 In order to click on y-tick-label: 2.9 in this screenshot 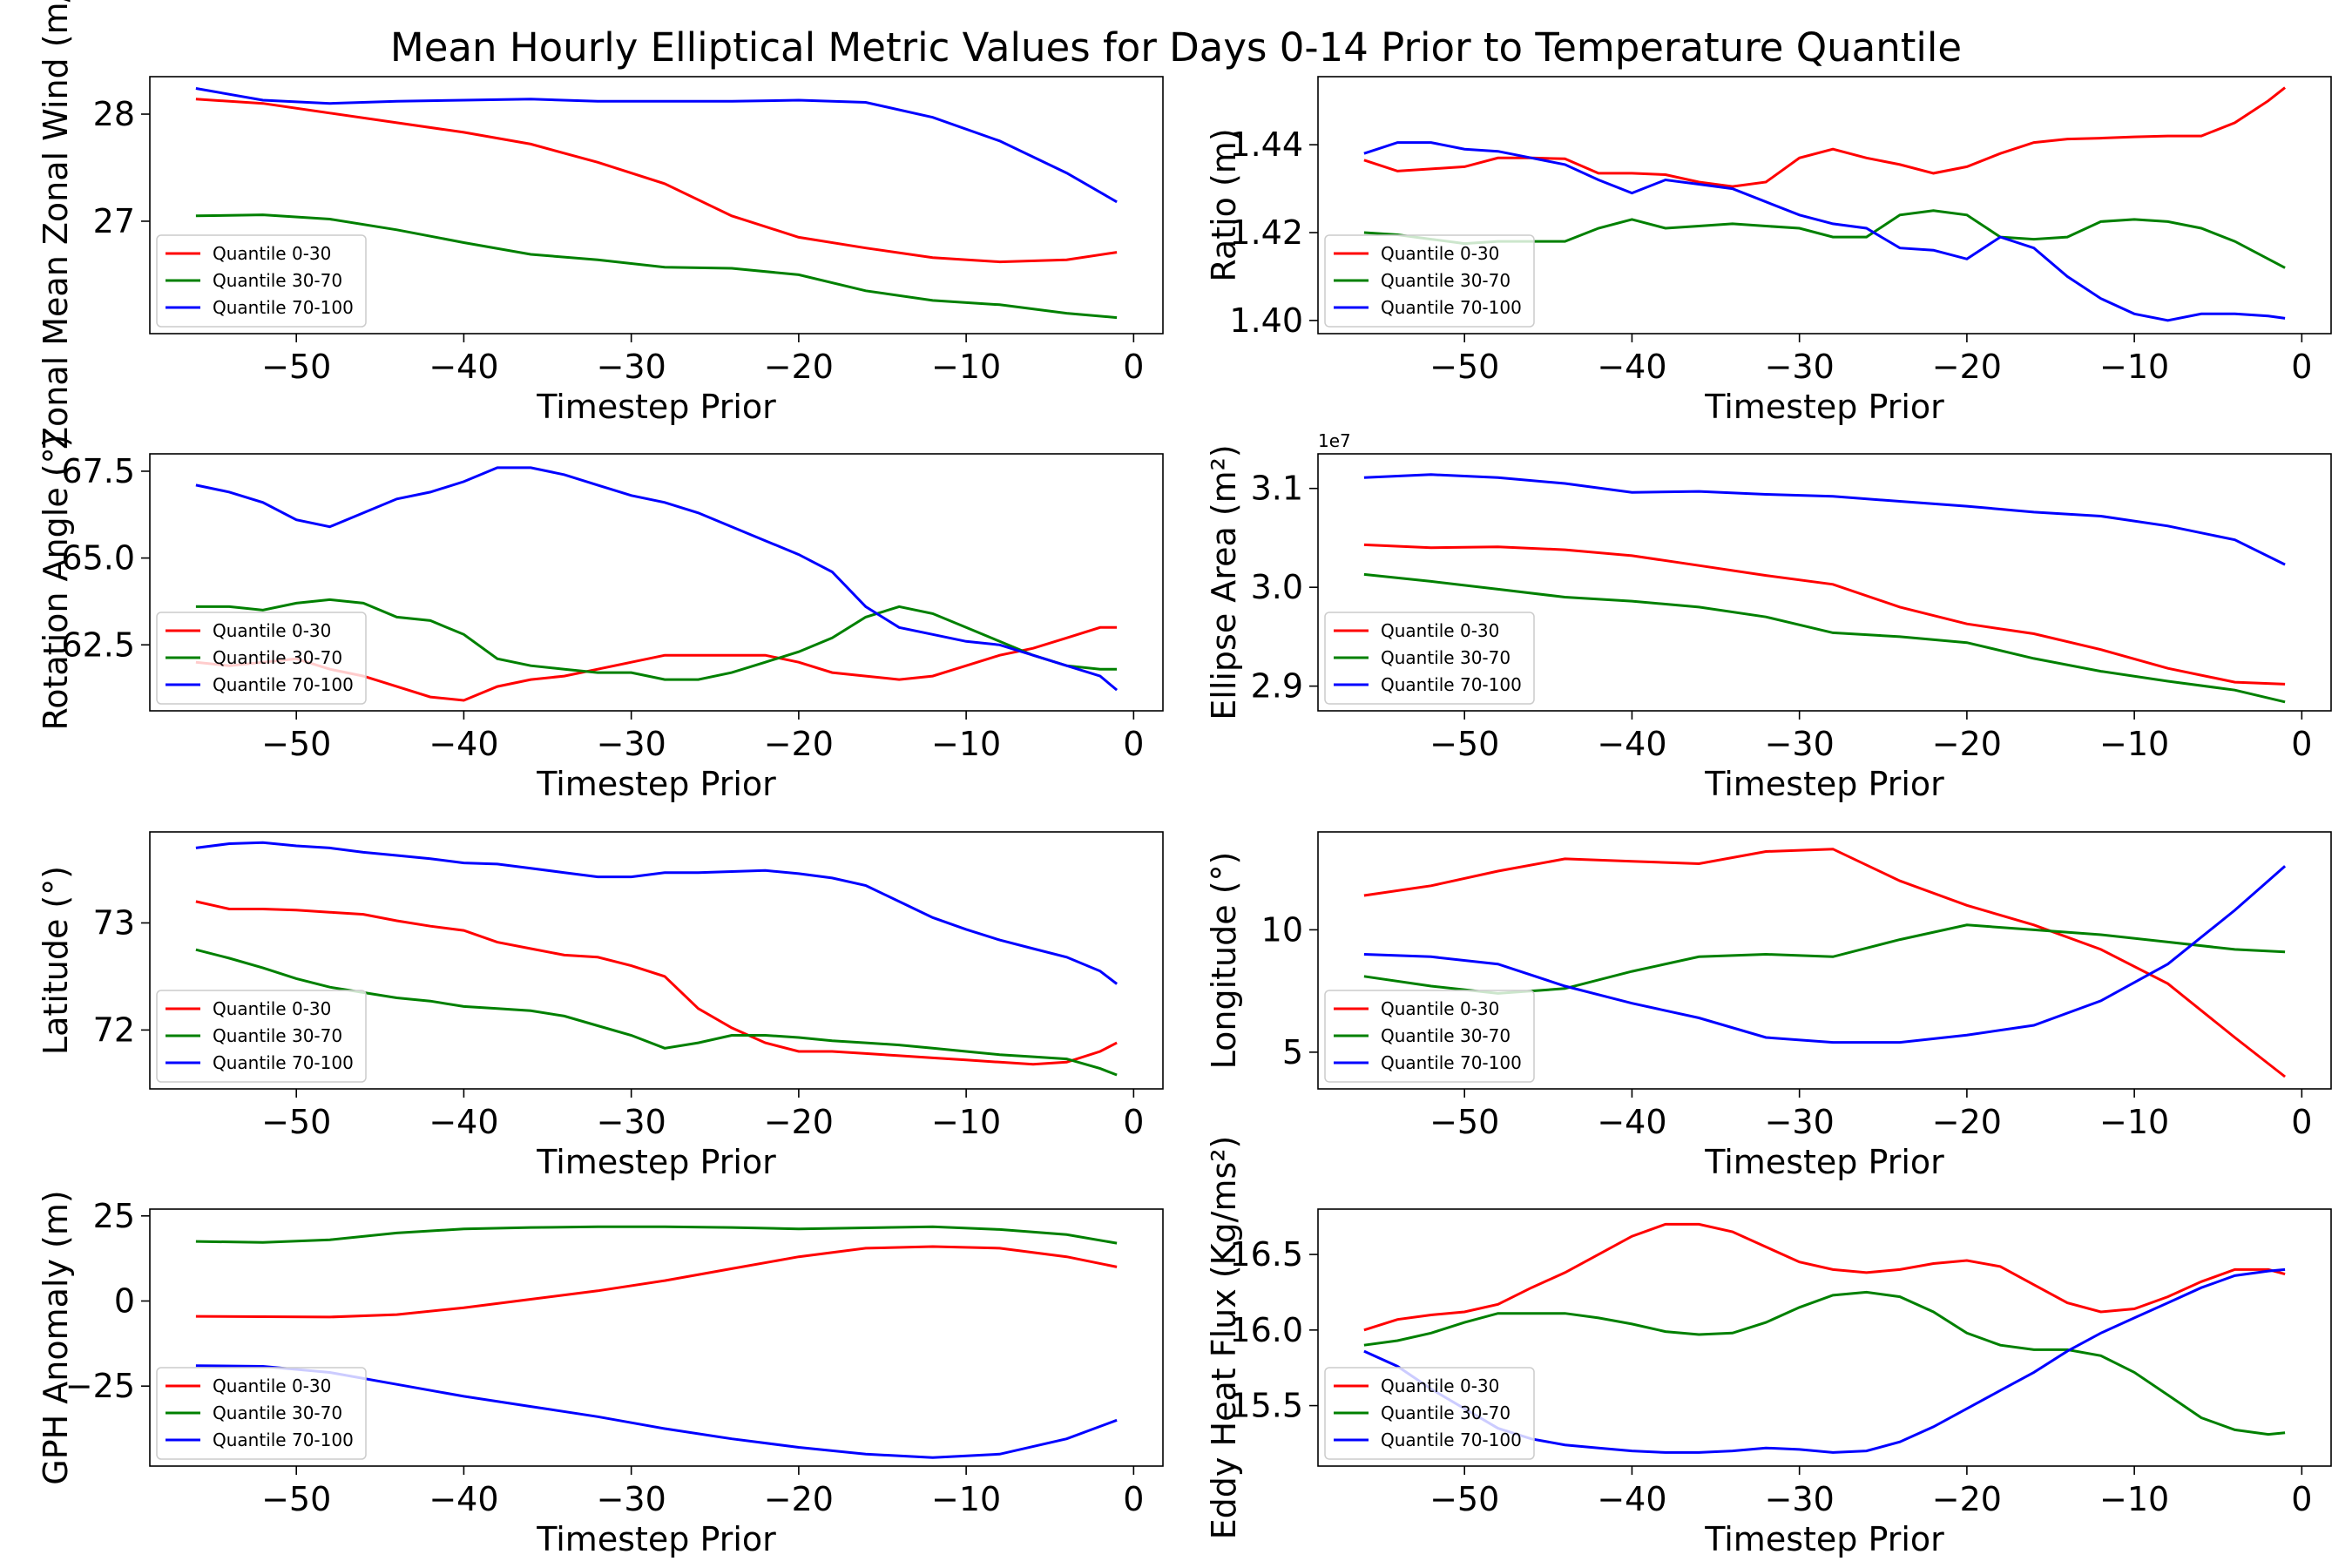, I will do `click(1277, 687)`.